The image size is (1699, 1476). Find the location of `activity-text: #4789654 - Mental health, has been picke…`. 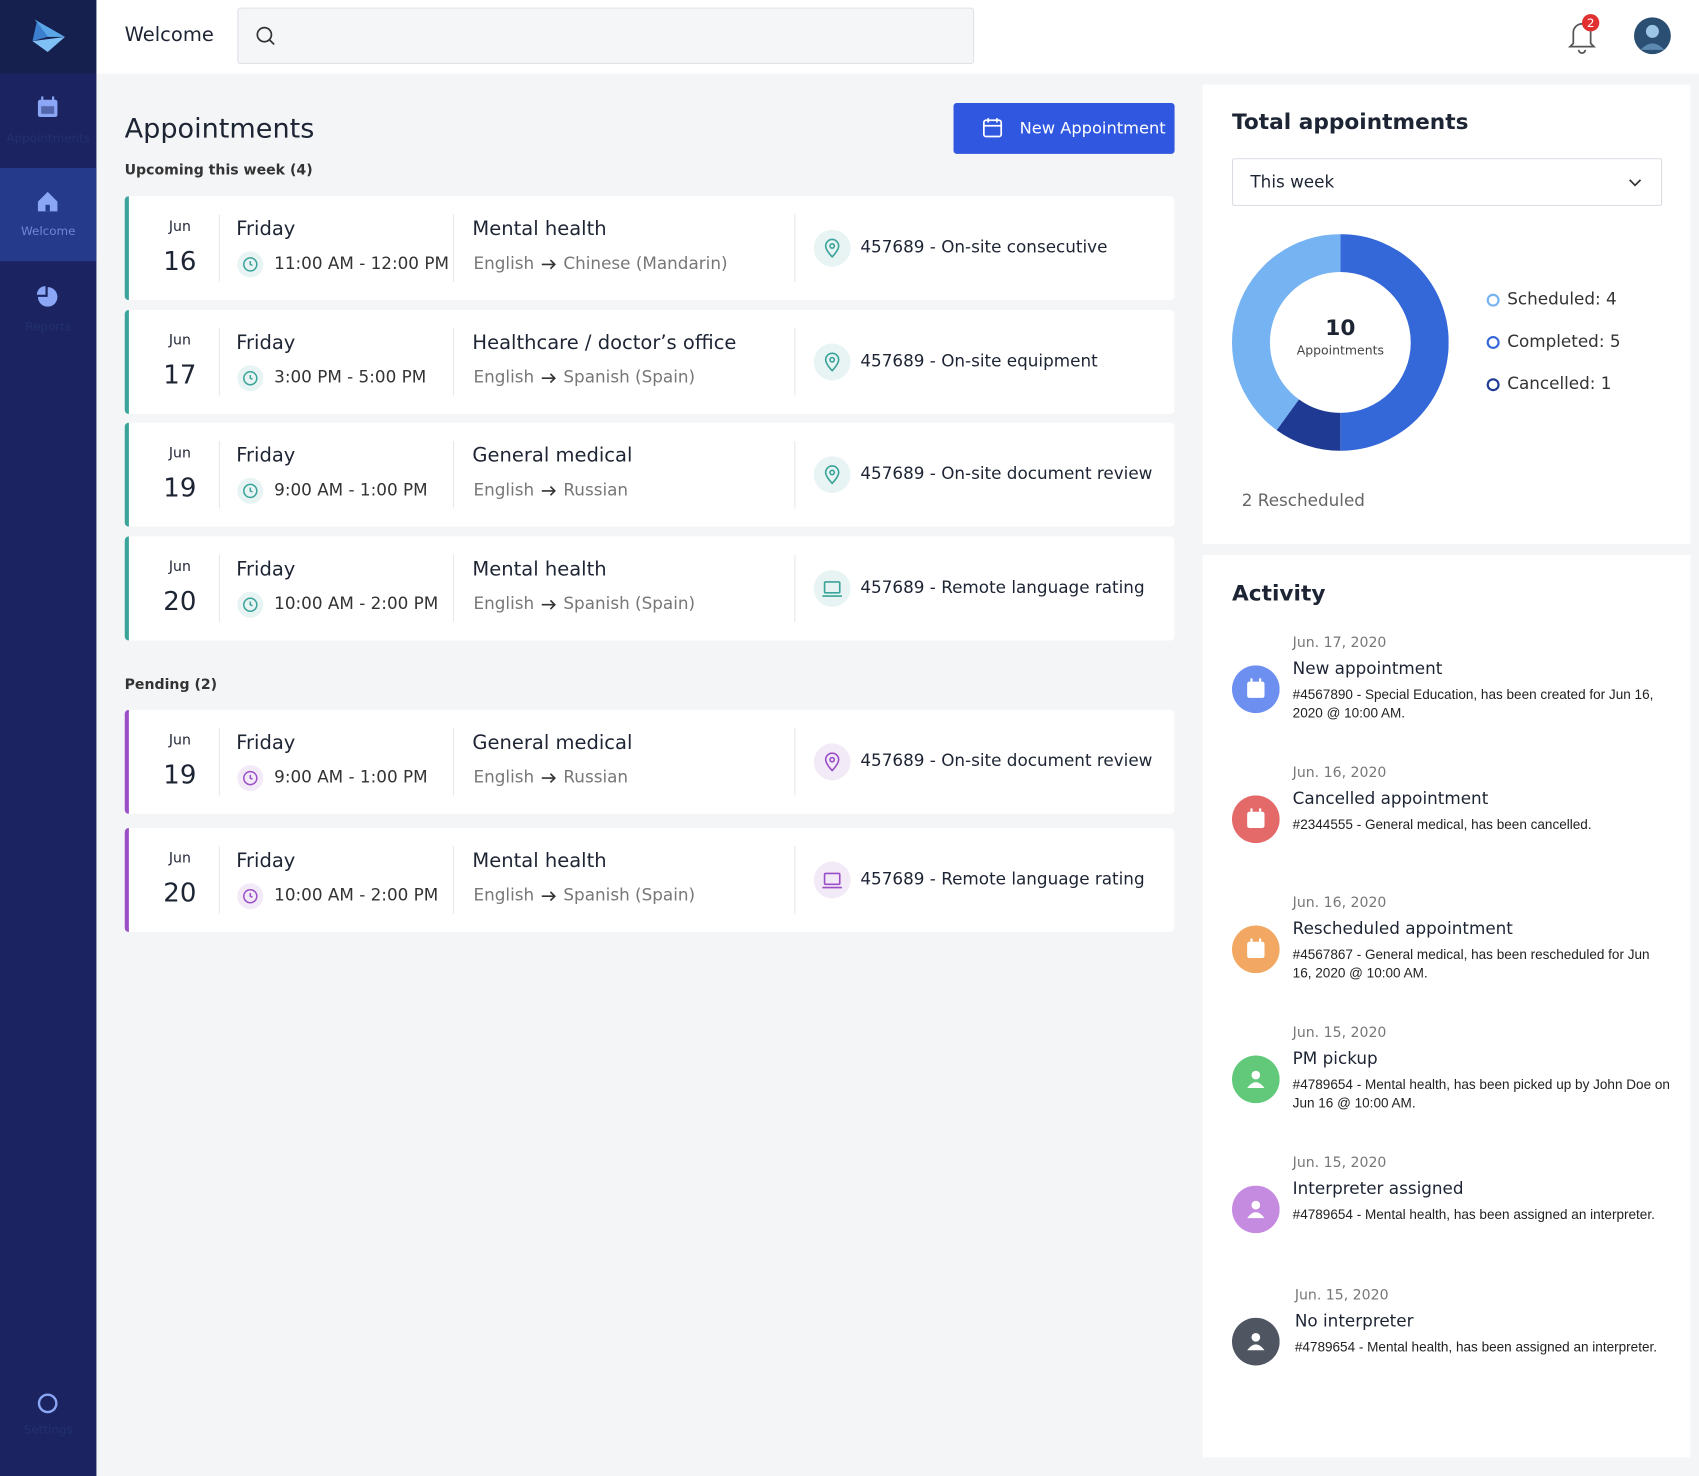

activity-text: #4789654 - Mental health, has been picke… is located at coordinates (1481, 1094).